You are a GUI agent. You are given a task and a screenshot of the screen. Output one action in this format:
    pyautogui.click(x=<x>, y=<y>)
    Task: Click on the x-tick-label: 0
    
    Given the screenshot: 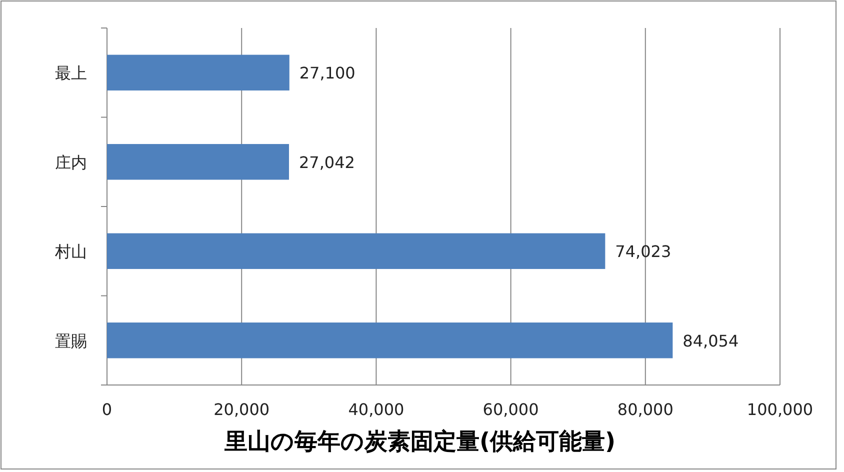 What is the action you would take?
    pyautogui.click(x=107, y=409)
    